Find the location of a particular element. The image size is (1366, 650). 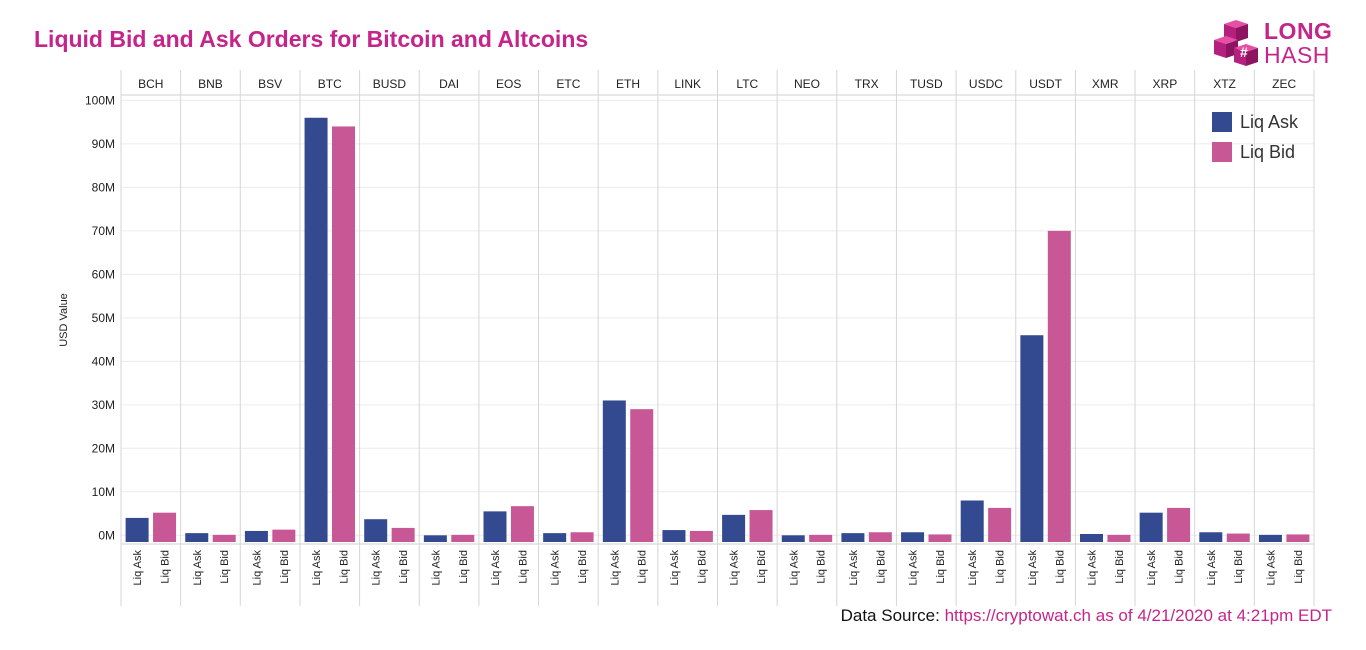

bar-link-ask is located at coordinates (674, 536).